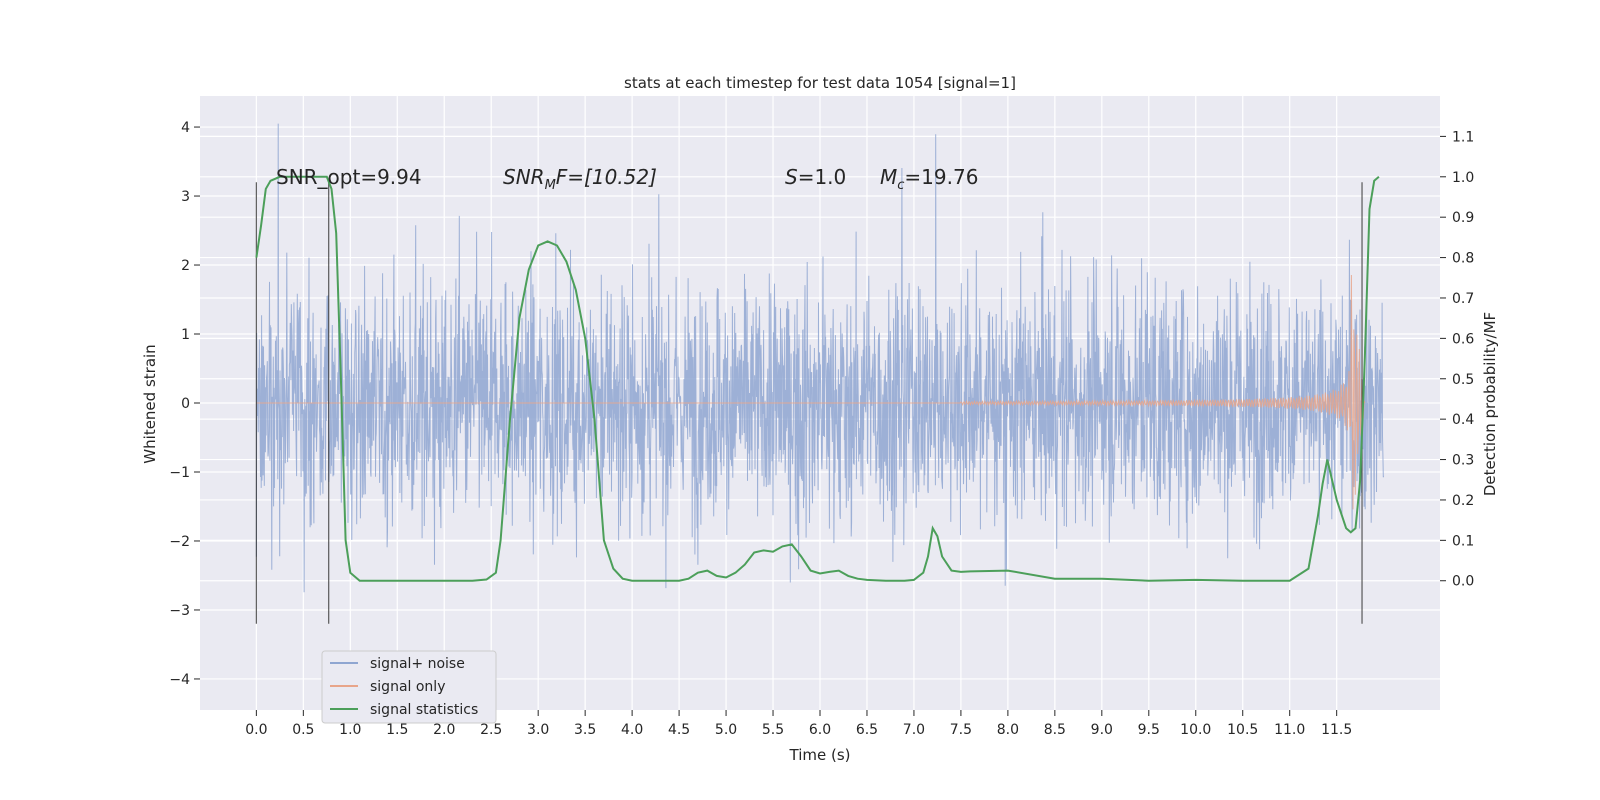 The width and height of the screenshot is (1600, 800). I want to click on x-tick-label: 5.5, so click(773, 730).